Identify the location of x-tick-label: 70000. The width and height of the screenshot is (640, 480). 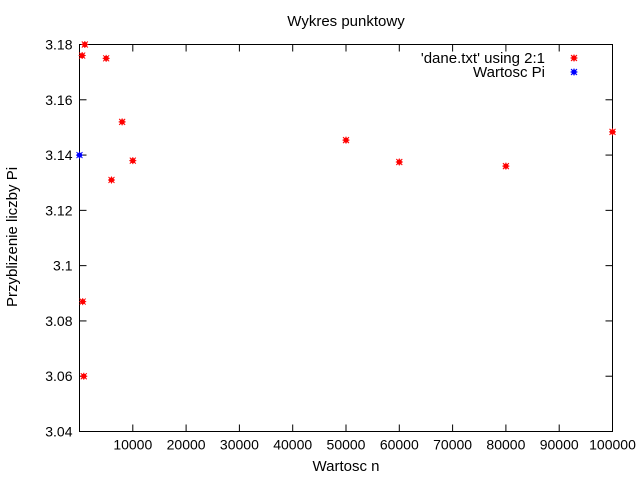
(452, 445).